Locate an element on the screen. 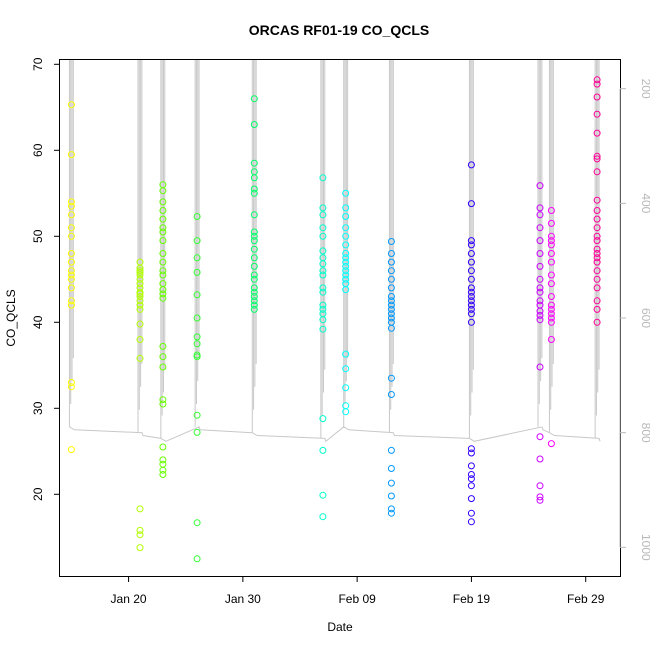 The height and width of the screenshot is (650, 650). y-tick-label: 40 is located at coordinates (38, 322).